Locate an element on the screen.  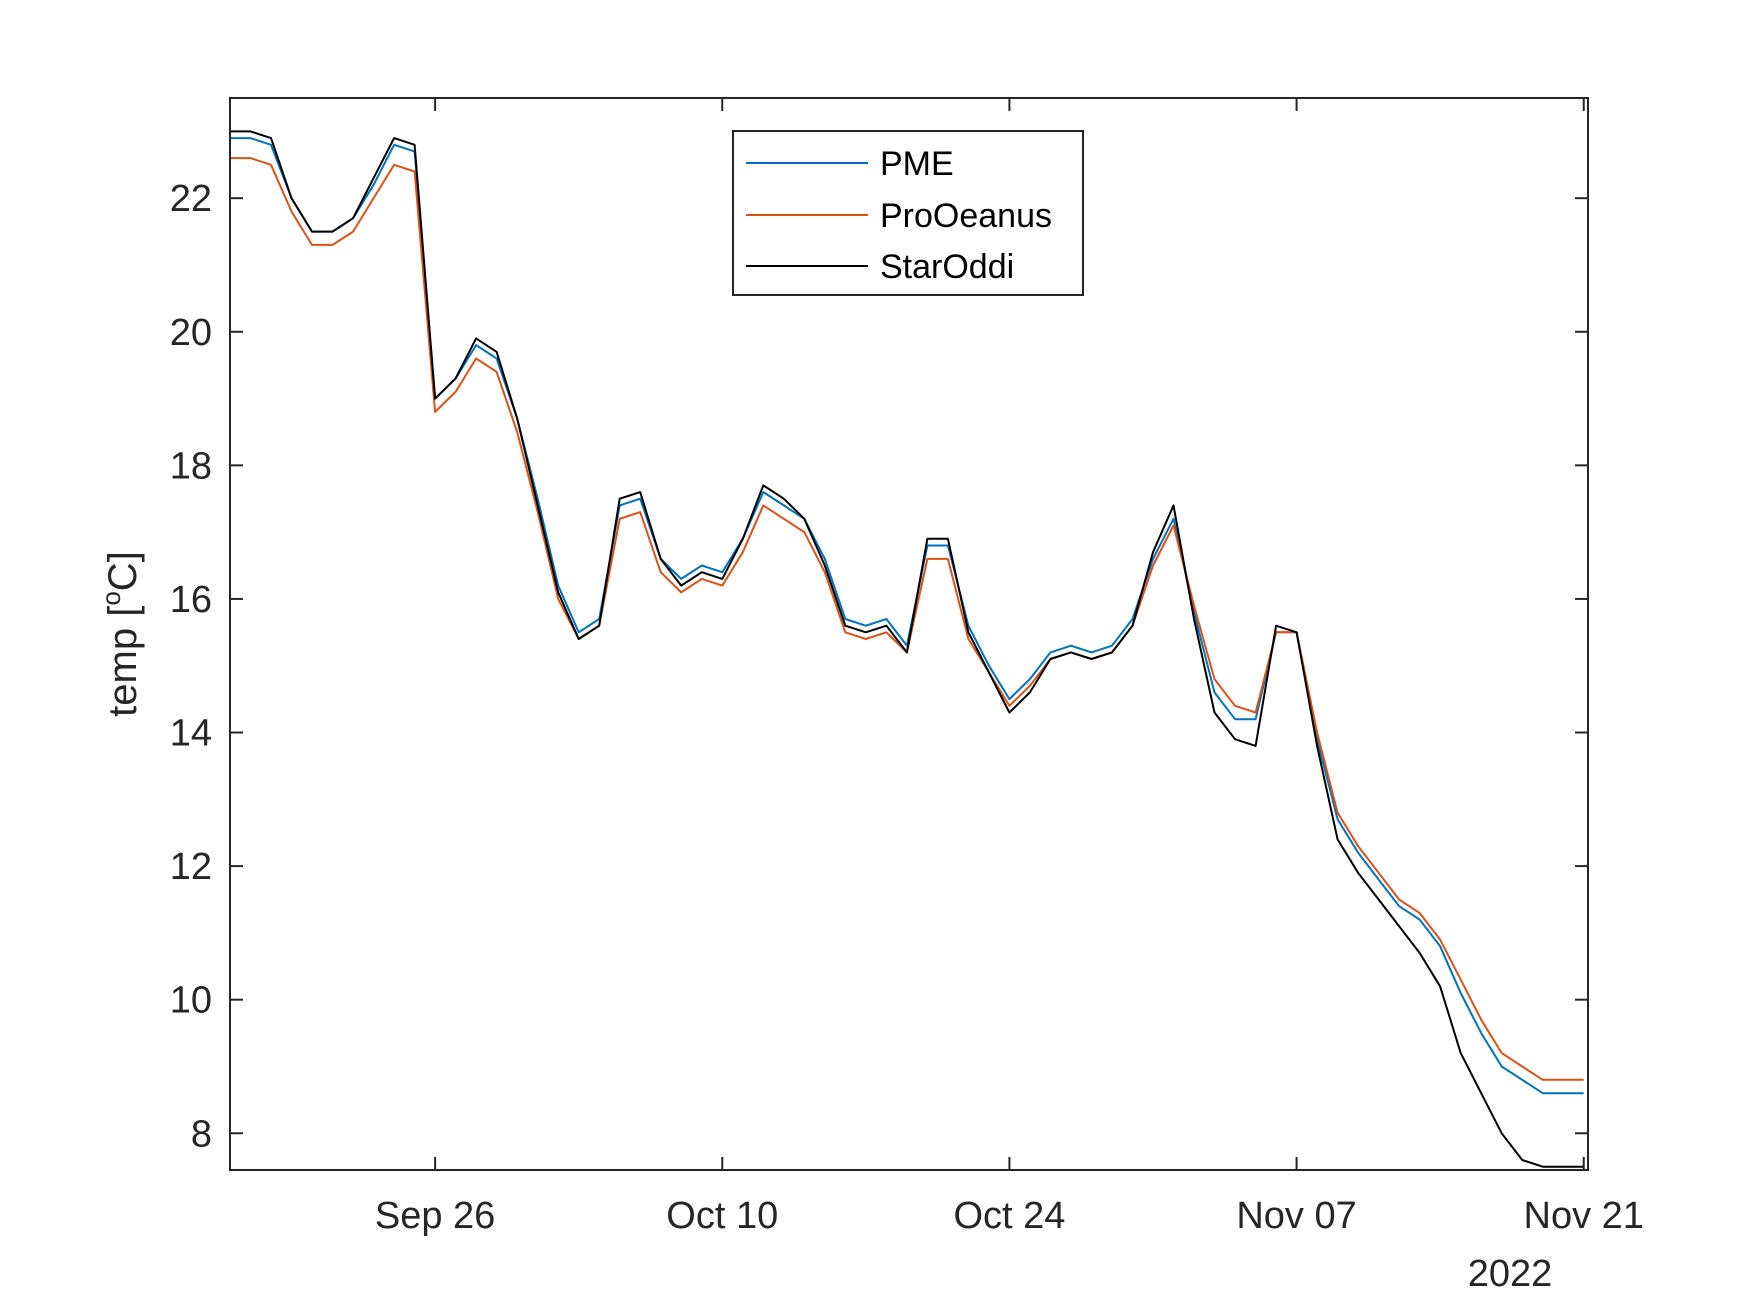
y-tick-label: 16 is located at coordinates (191, 600).